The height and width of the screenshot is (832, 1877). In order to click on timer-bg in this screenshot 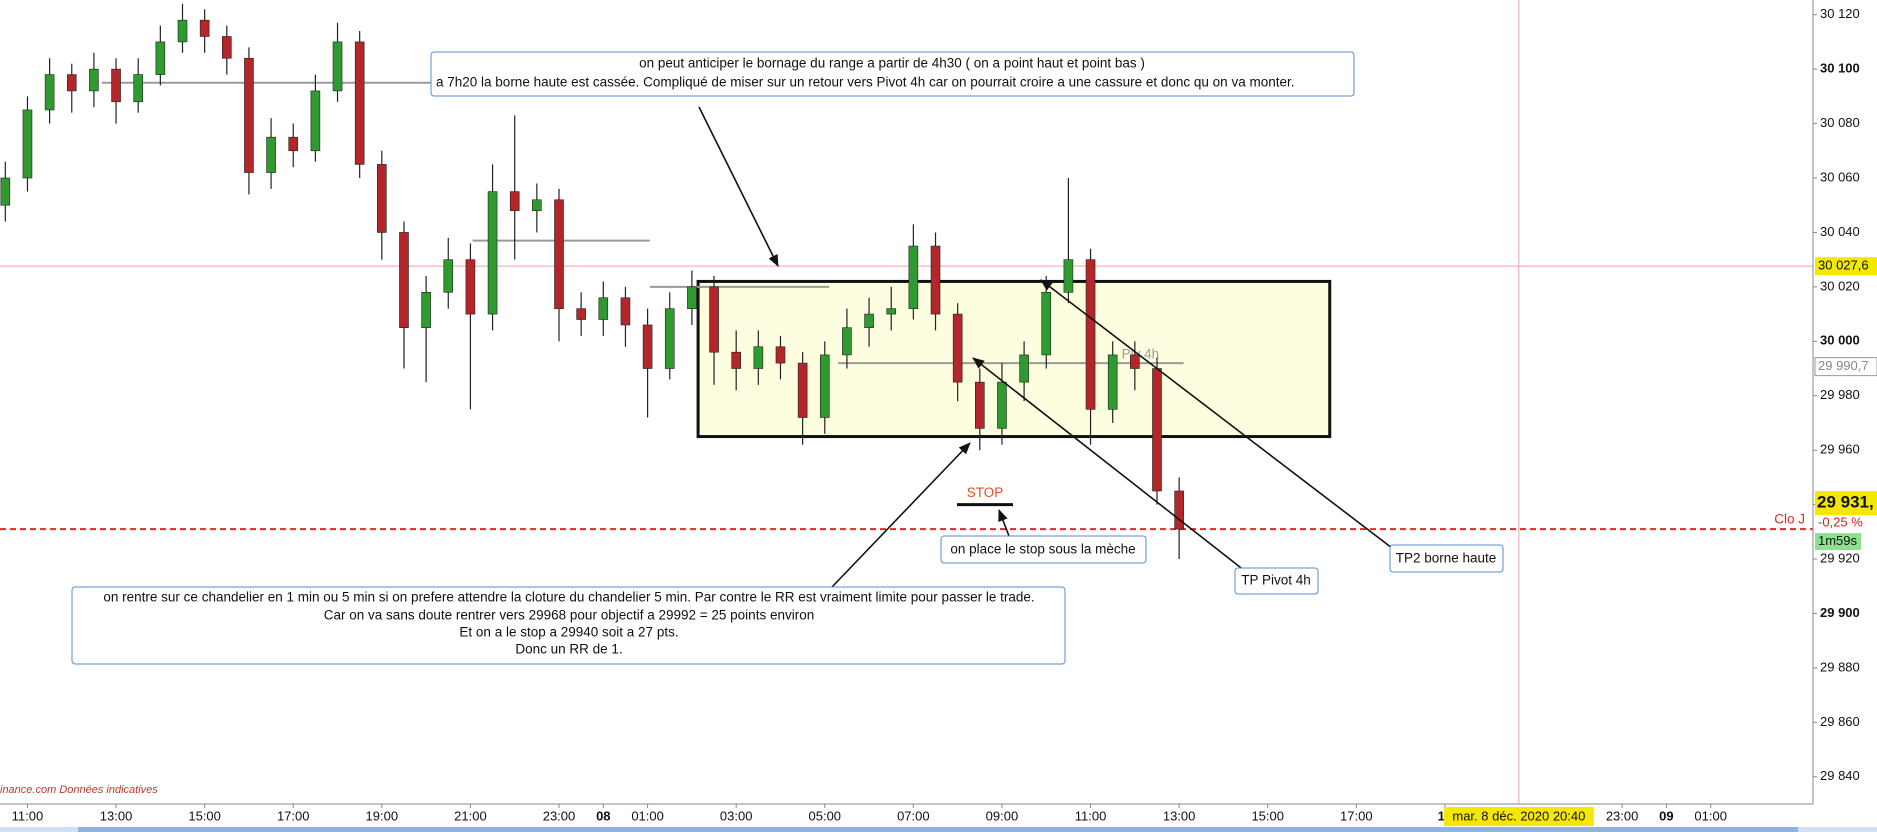, I will do `click(1838, 542)`.